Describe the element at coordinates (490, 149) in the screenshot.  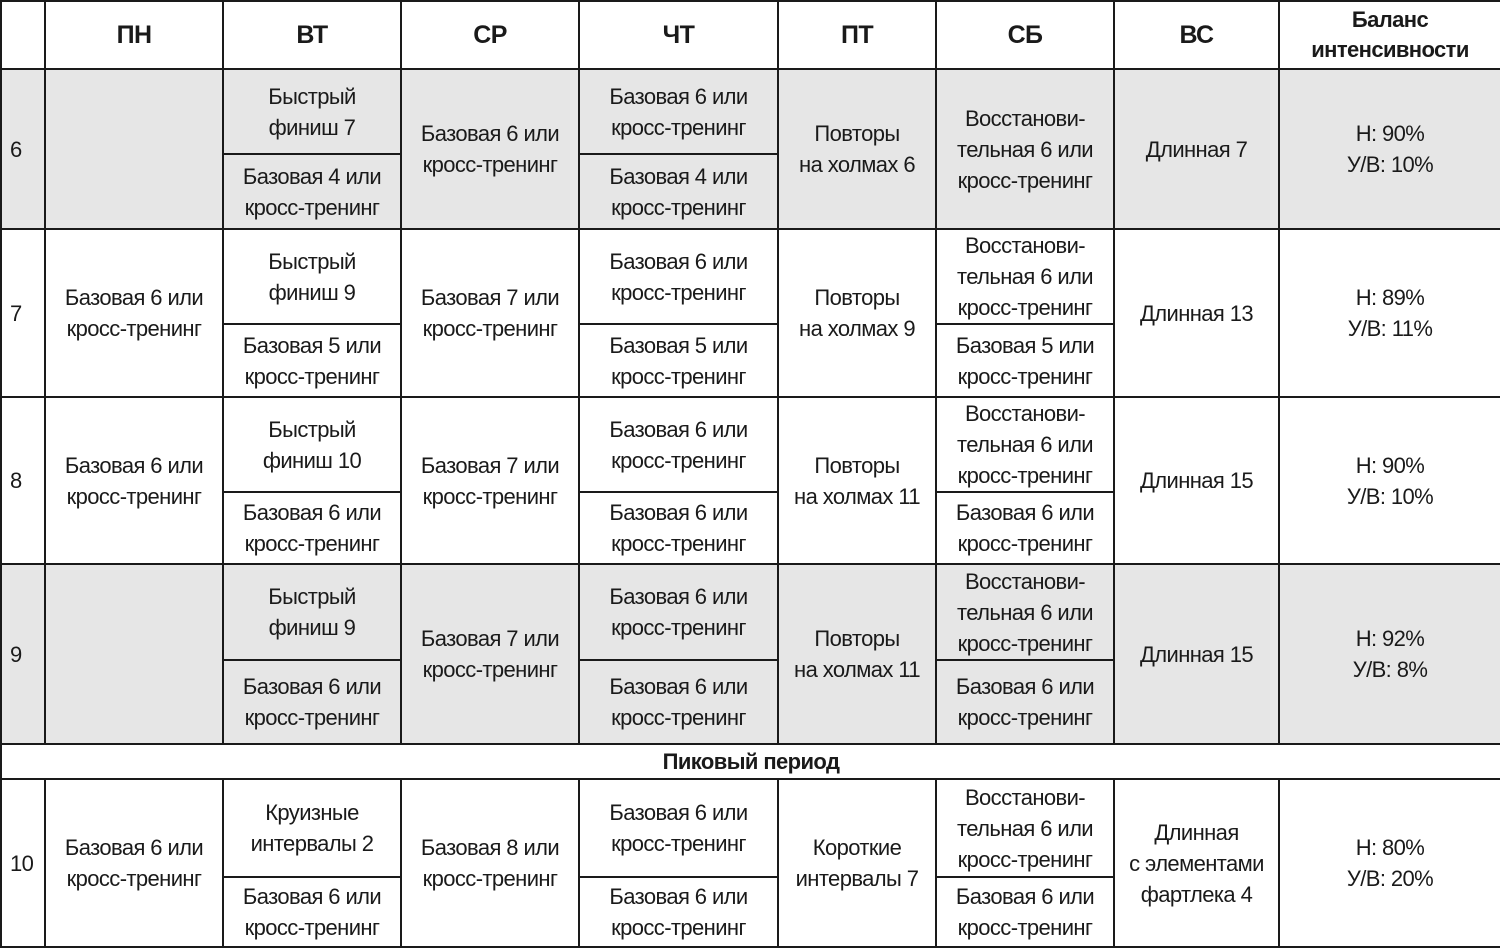
I see `cell-wed: Базовая 6 или кросс-тренинг` at that location.